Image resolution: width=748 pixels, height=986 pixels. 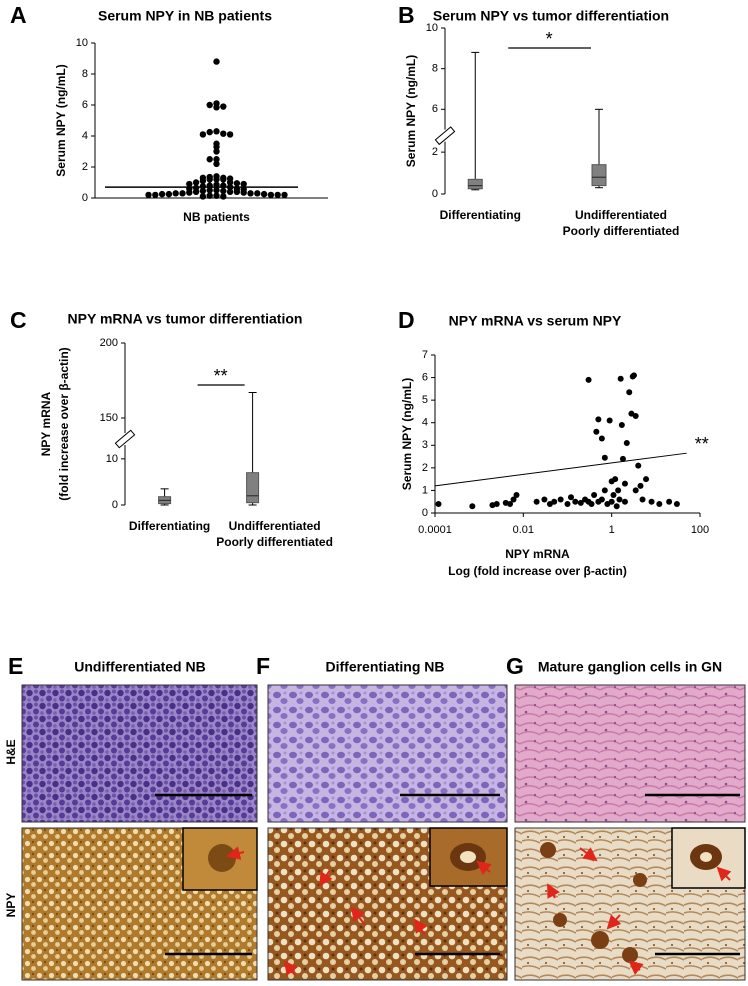 I want to click on x-tick-label: 0.0001, so click(x=435, y=530).